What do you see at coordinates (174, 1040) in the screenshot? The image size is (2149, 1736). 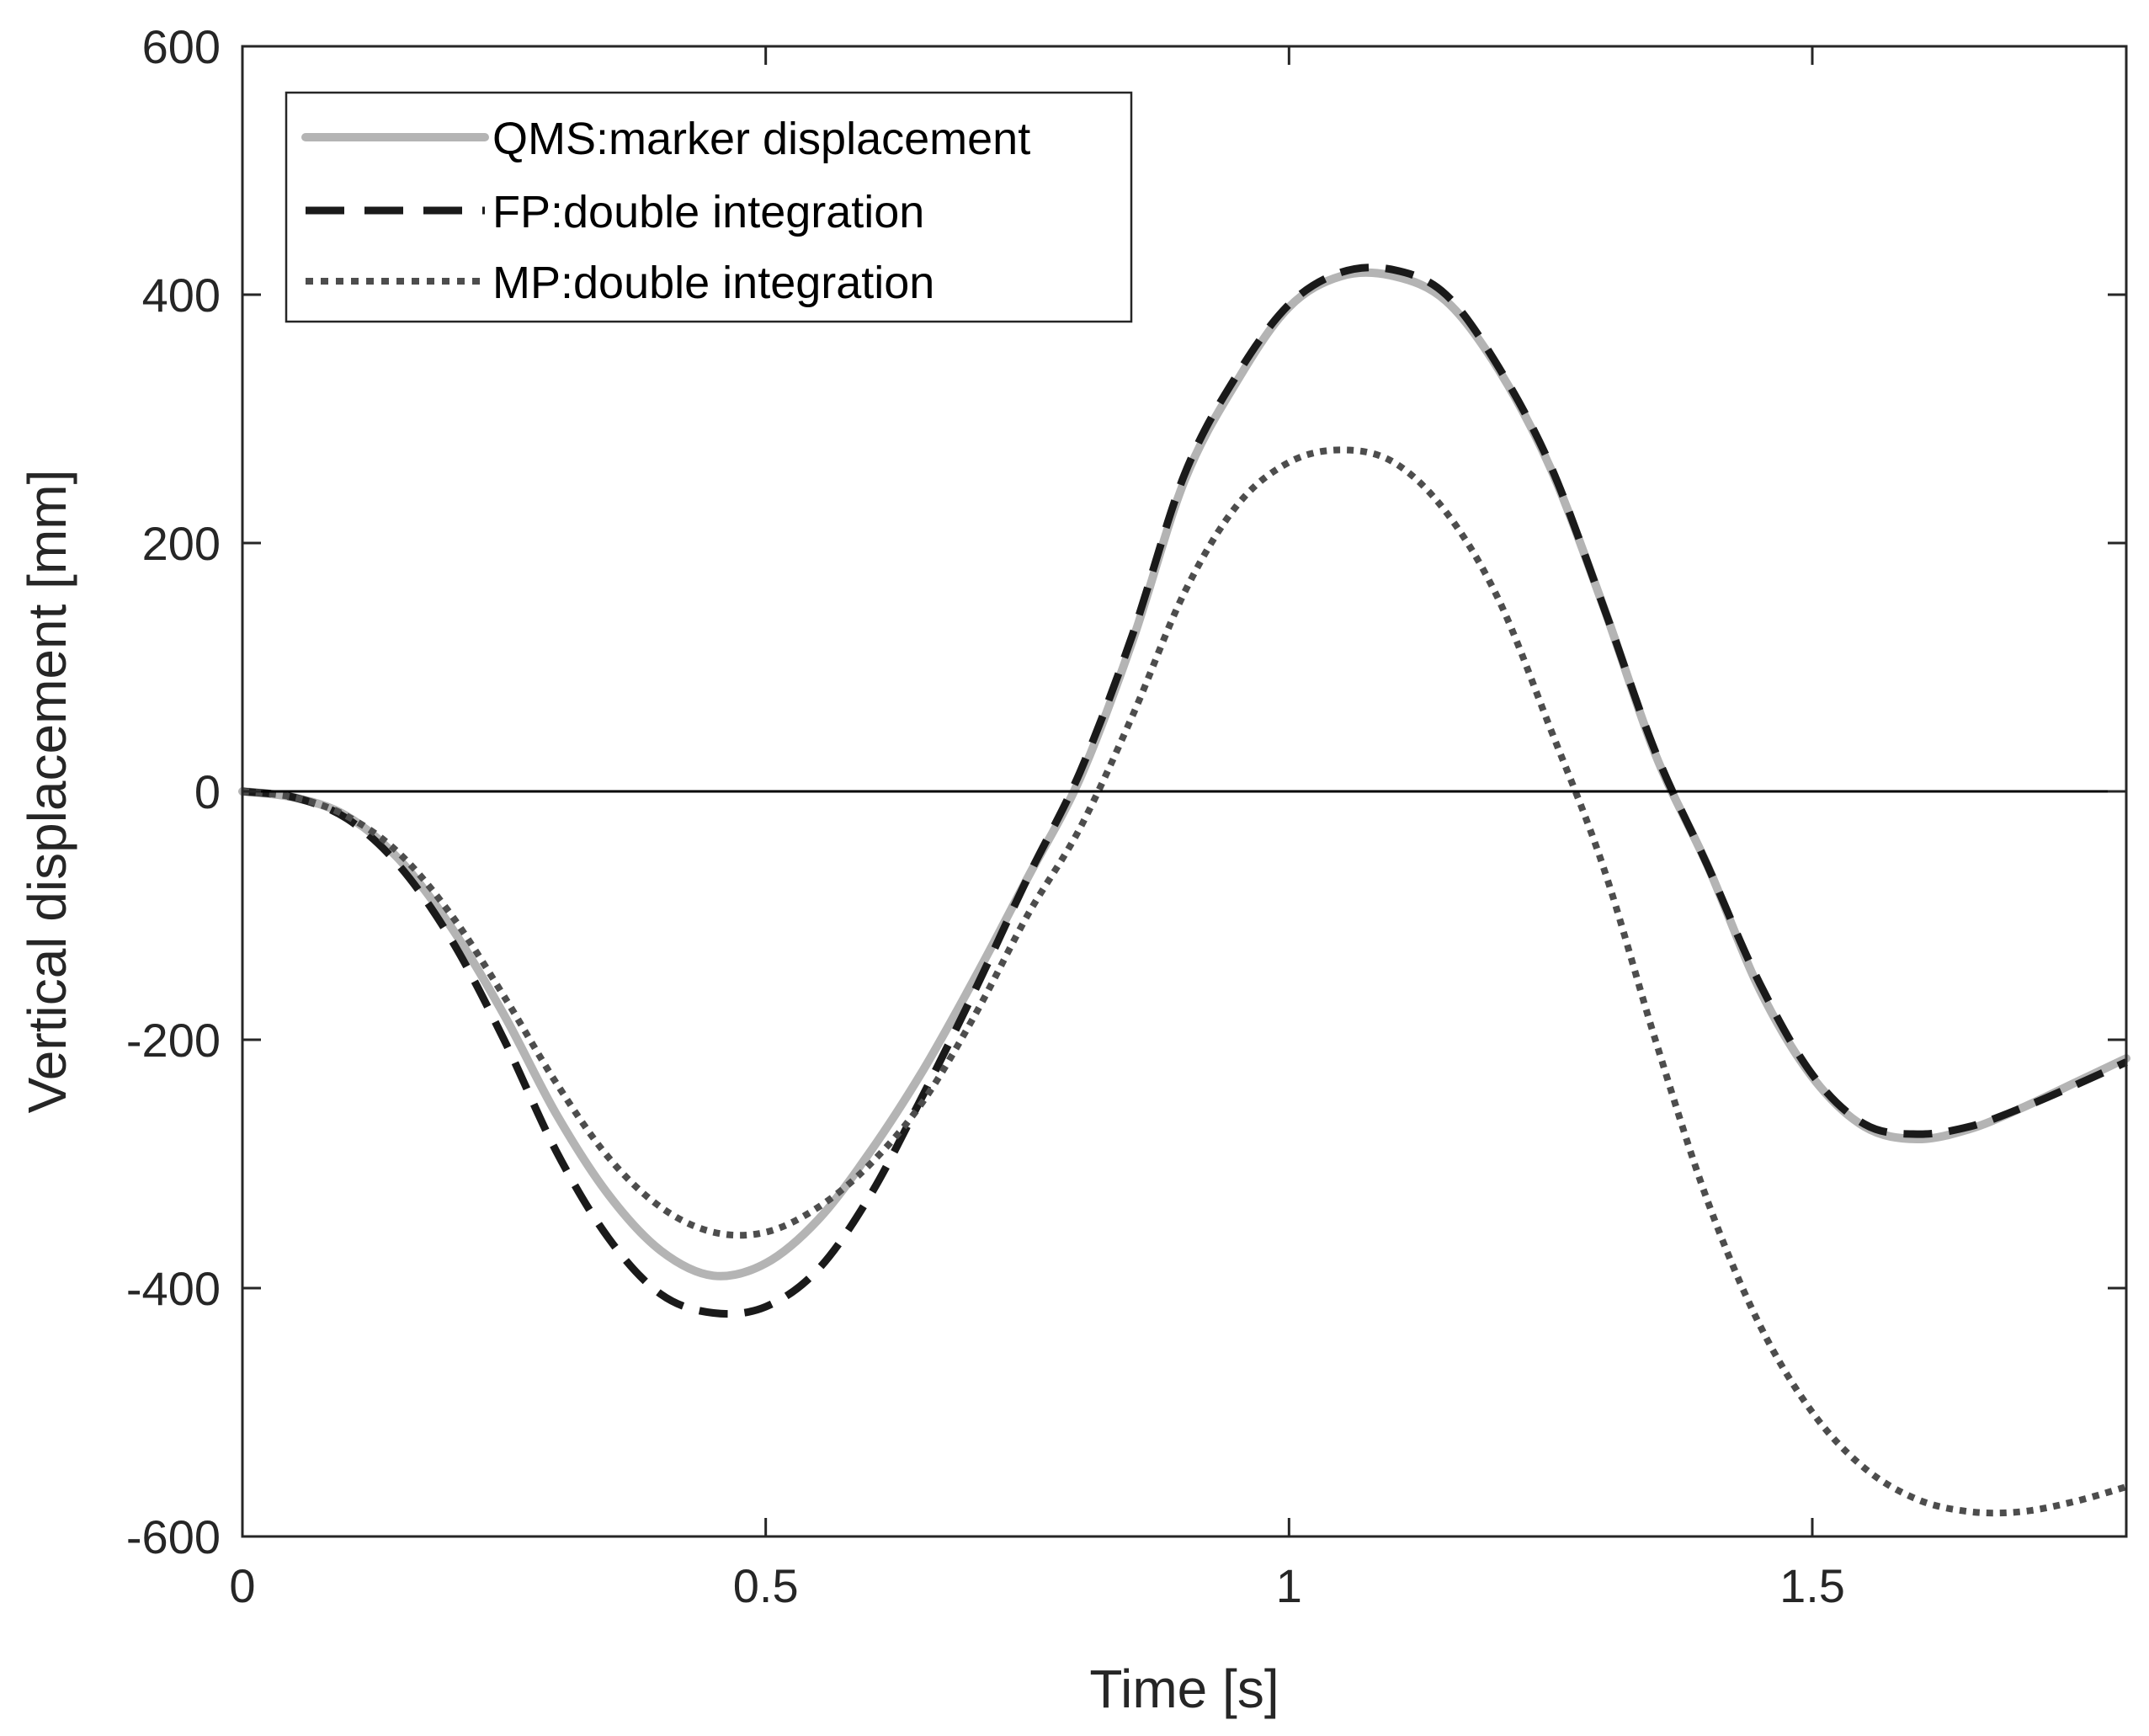 I see `y-tick-label: -200` at bounding box center [174, 1040].